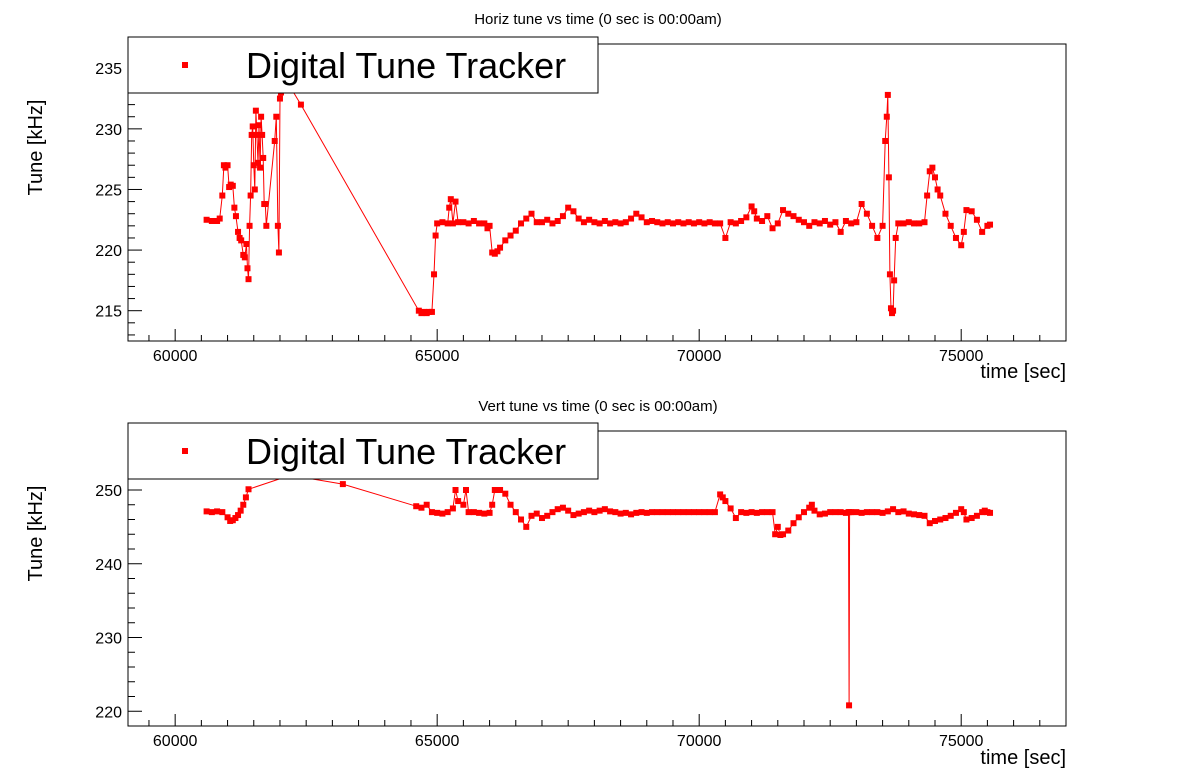  Describe the element at coordinates (108, 565) in the screenshot. I see `y-tick-label: 240` at that location.